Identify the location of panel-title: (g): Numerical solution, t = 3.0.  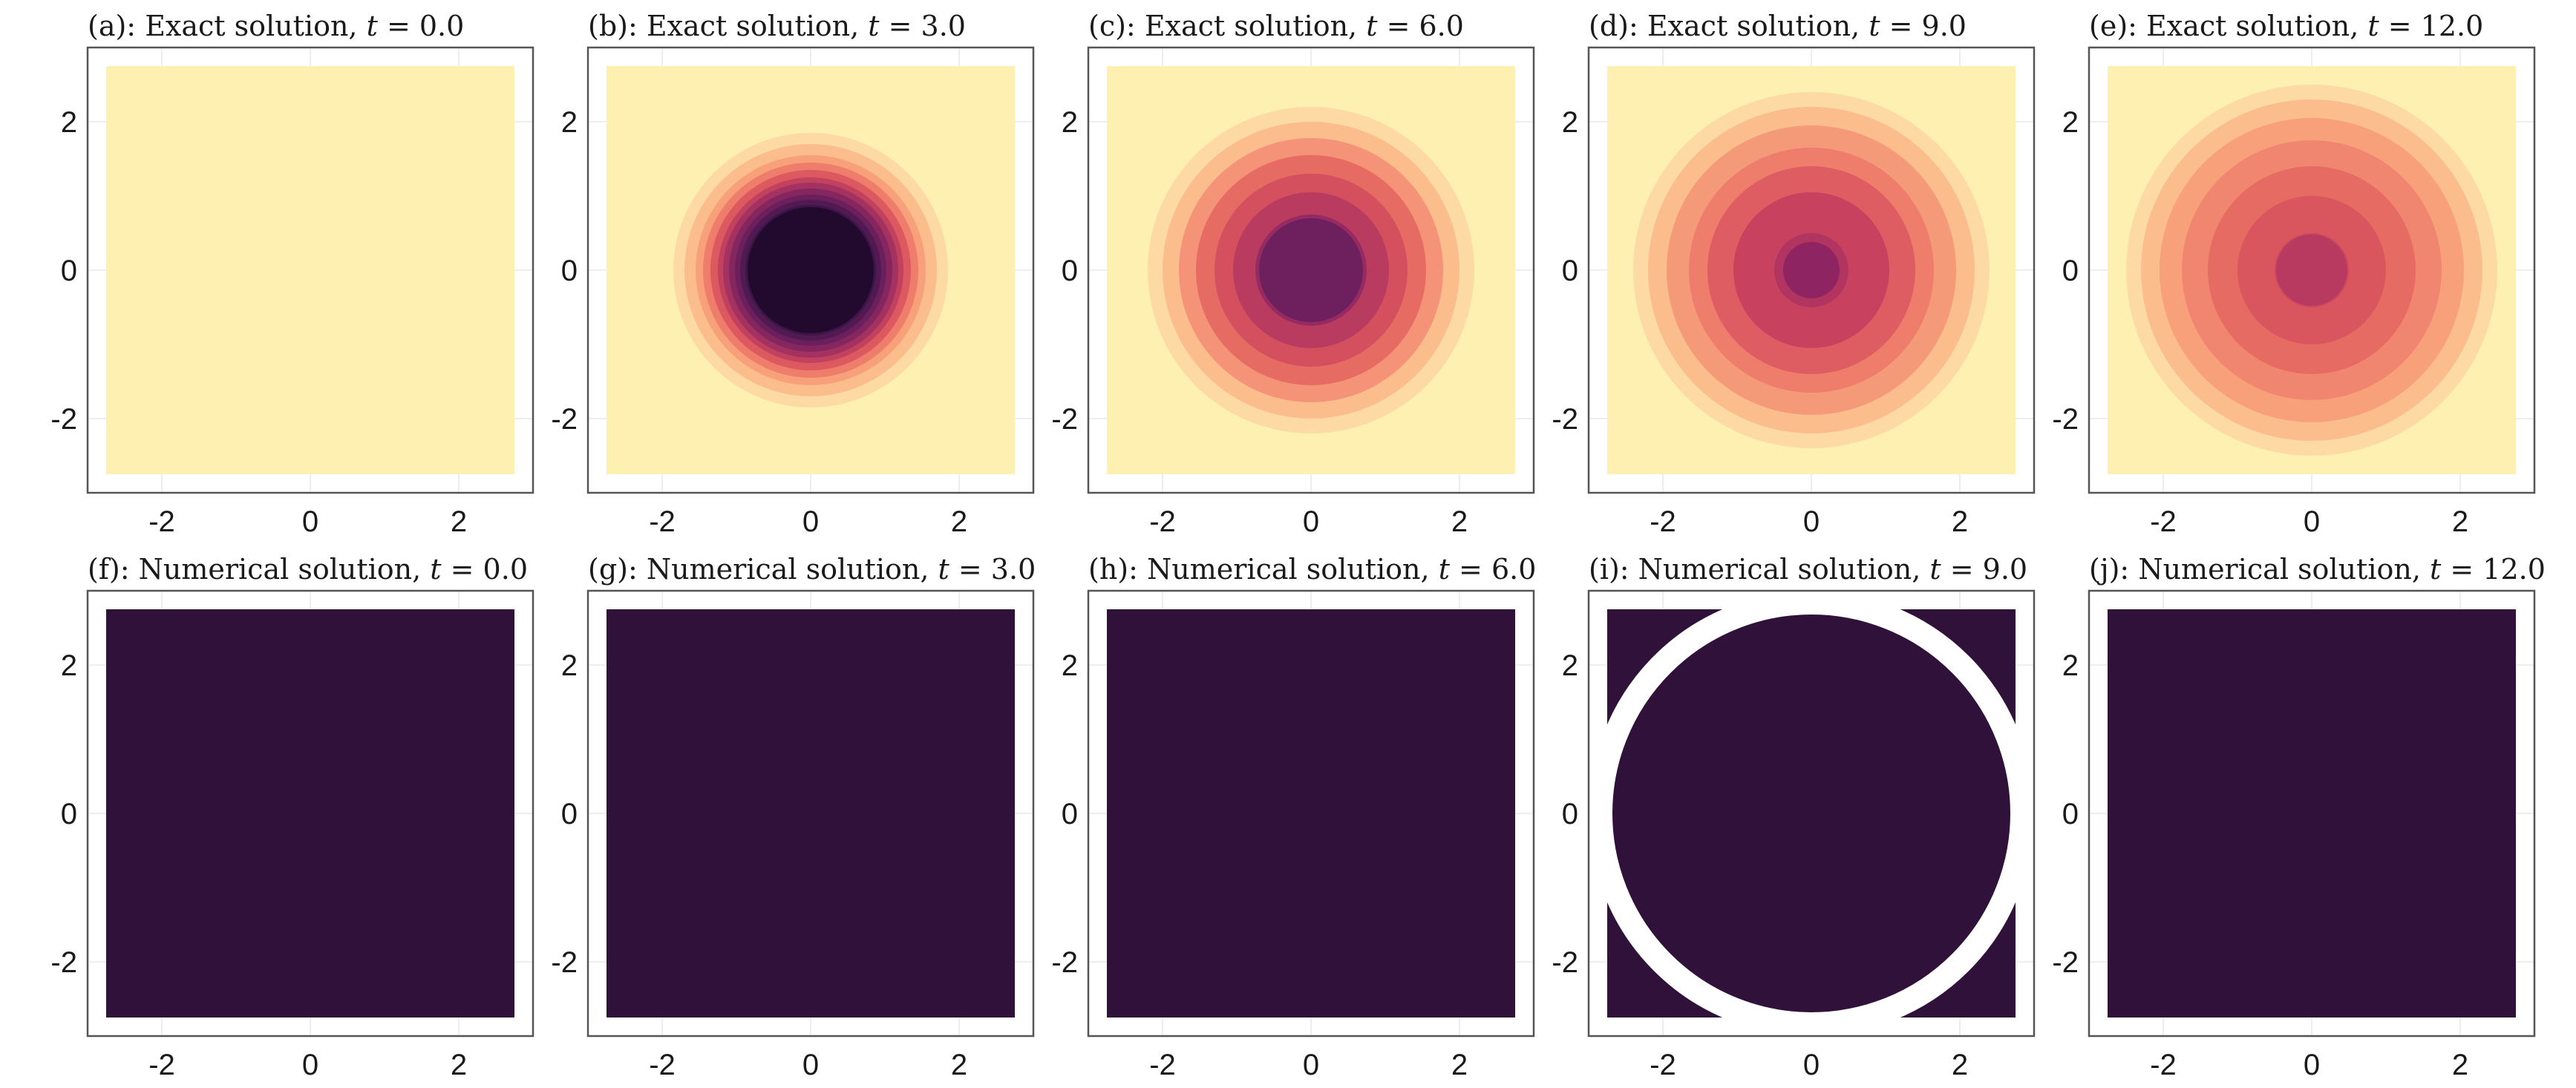
(812, 569).